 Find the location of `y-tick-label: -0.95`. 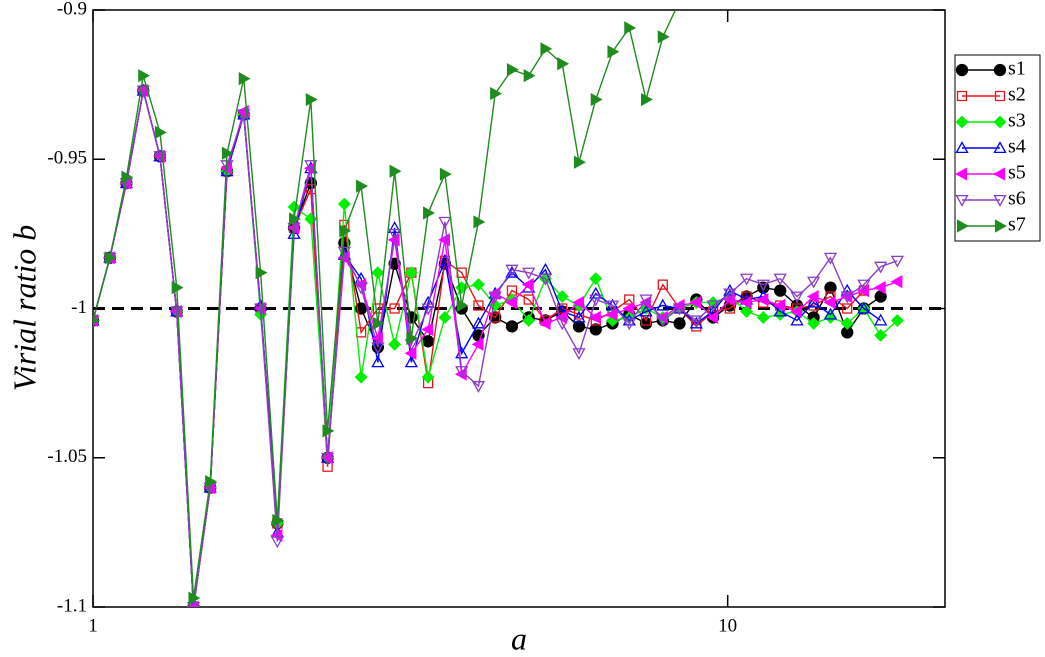

y-tick-label: -0.95 is located at coordinates (67, 158).